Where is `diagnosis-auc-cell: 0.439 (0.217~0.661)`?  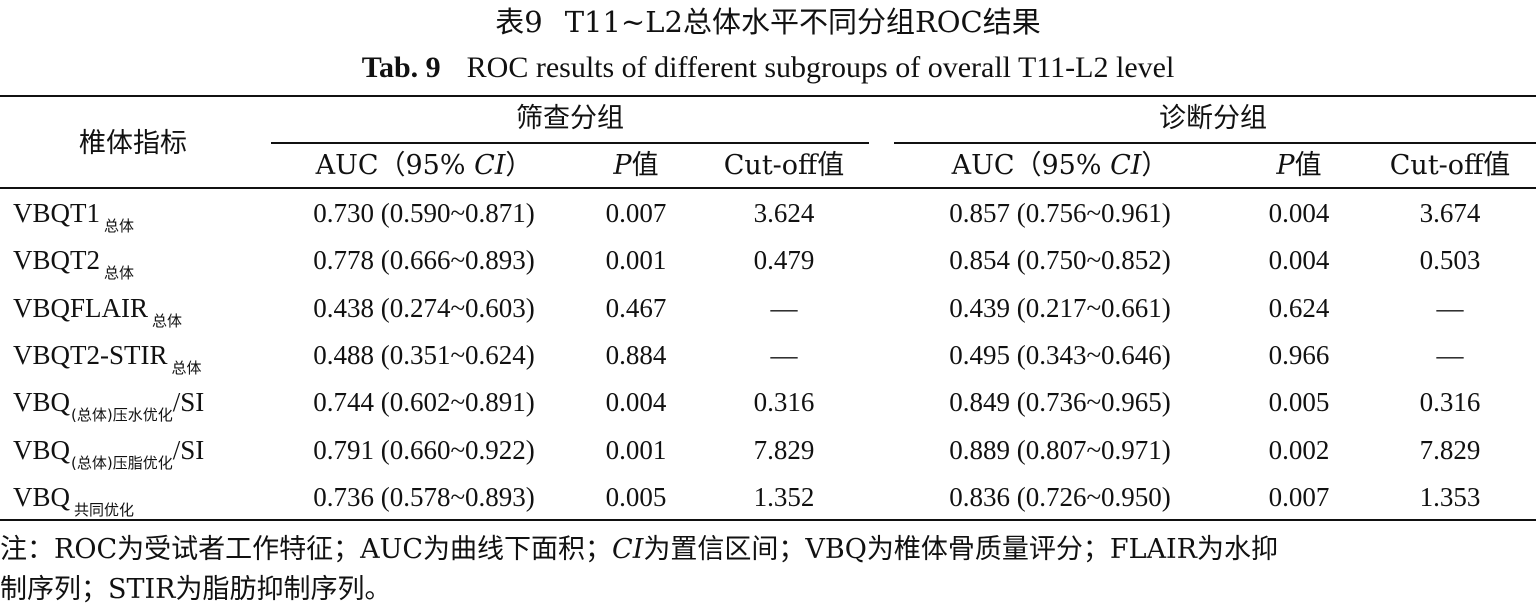 diagnosis-auc-cell: 0.439 (0.217~0.661) is located at coordinates (1060, 308).